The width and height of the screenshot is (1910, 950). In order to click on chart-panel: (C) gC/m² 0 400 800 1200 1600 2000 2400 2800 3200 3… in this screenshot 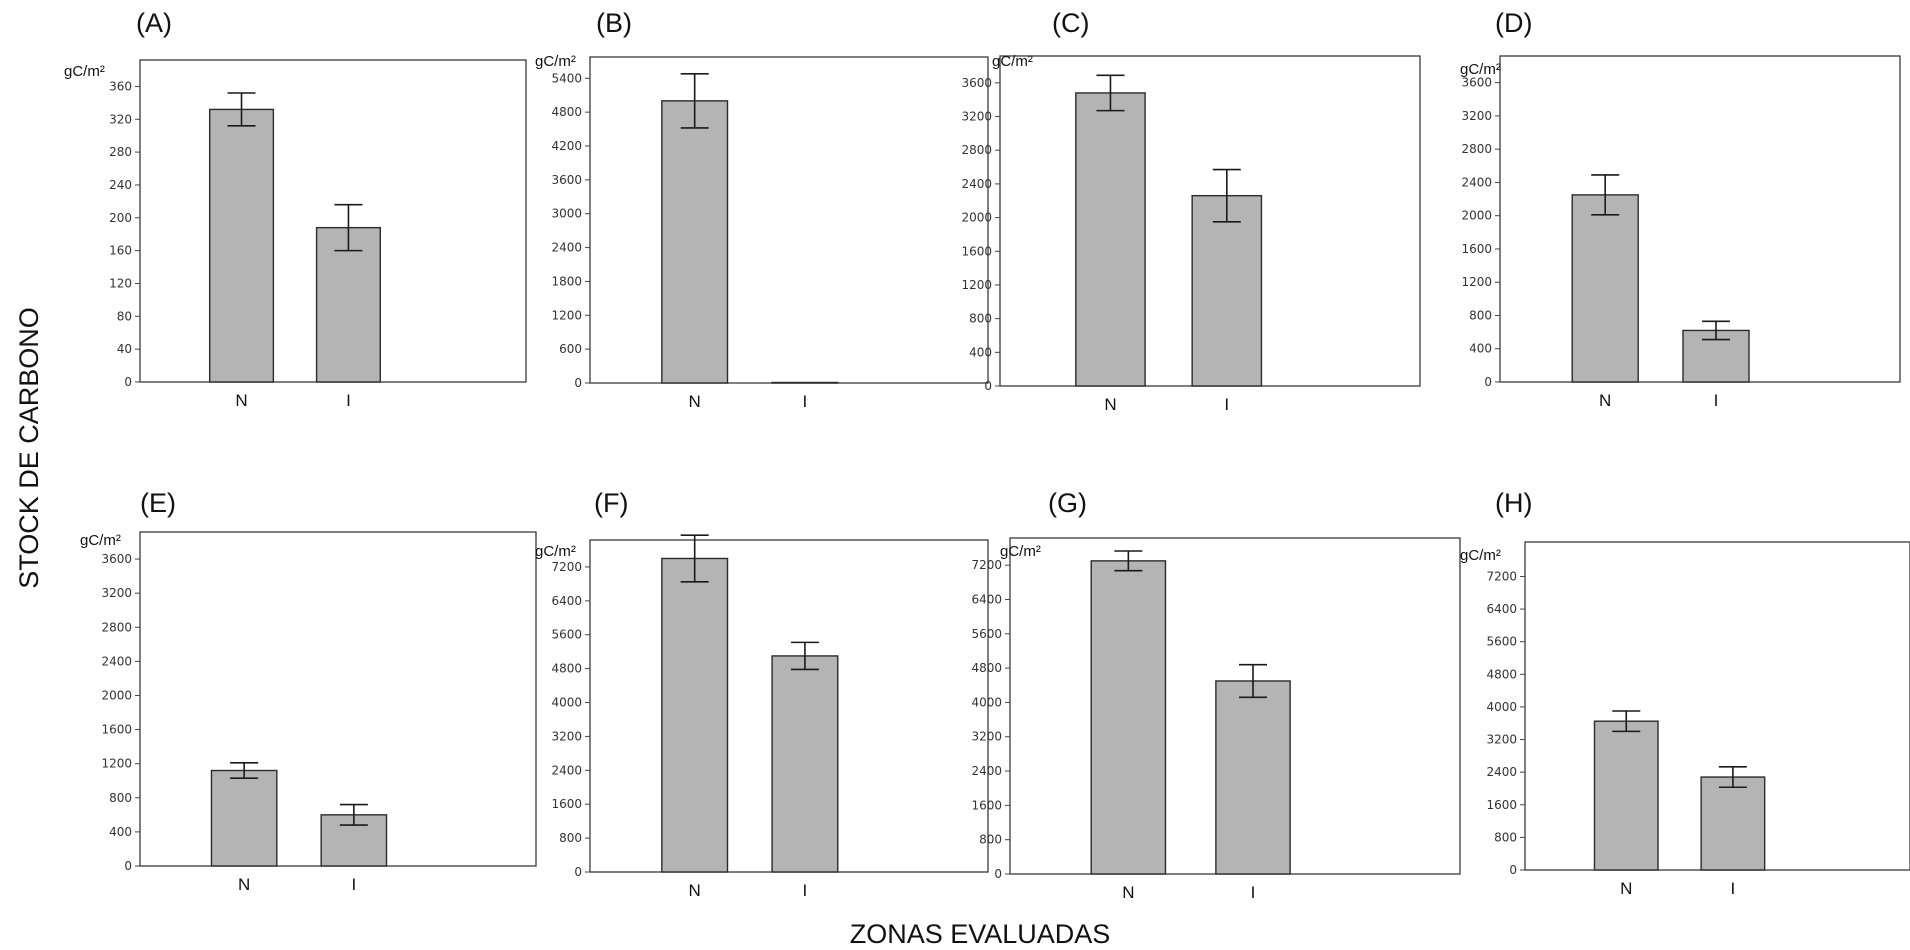, I will do `click(1191, 211)`.